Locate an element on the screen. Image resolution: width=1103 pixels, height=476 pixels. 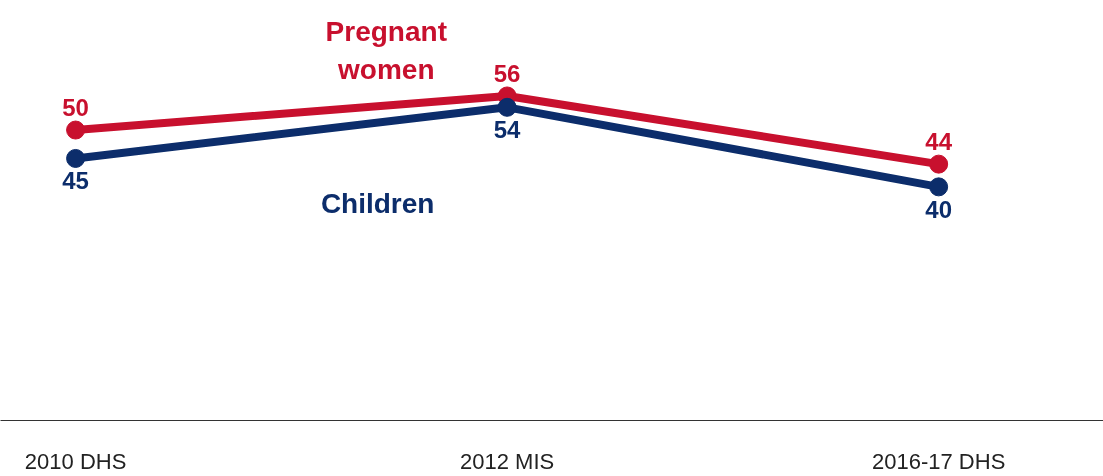
x-tick-label: 2016-17 DHS is located at coordinates (939, 461).